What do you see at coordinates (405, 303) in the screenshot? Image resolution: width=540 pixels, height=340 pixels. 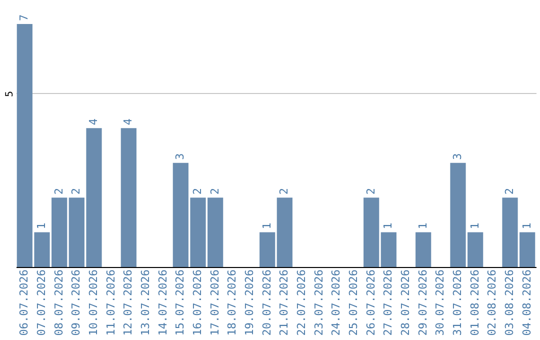 I see `x-tick-label: 28.07.2026` at bounding box center [405, 303].